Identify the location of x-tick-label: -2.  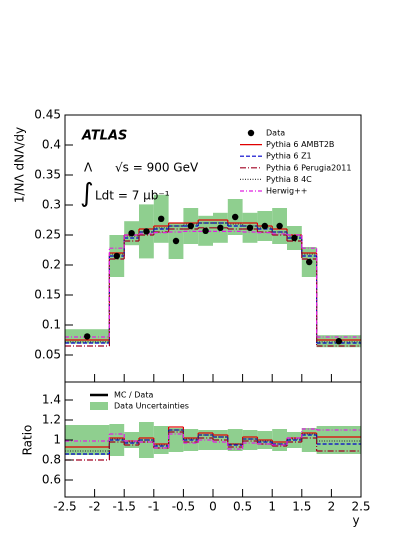
(95, 507).